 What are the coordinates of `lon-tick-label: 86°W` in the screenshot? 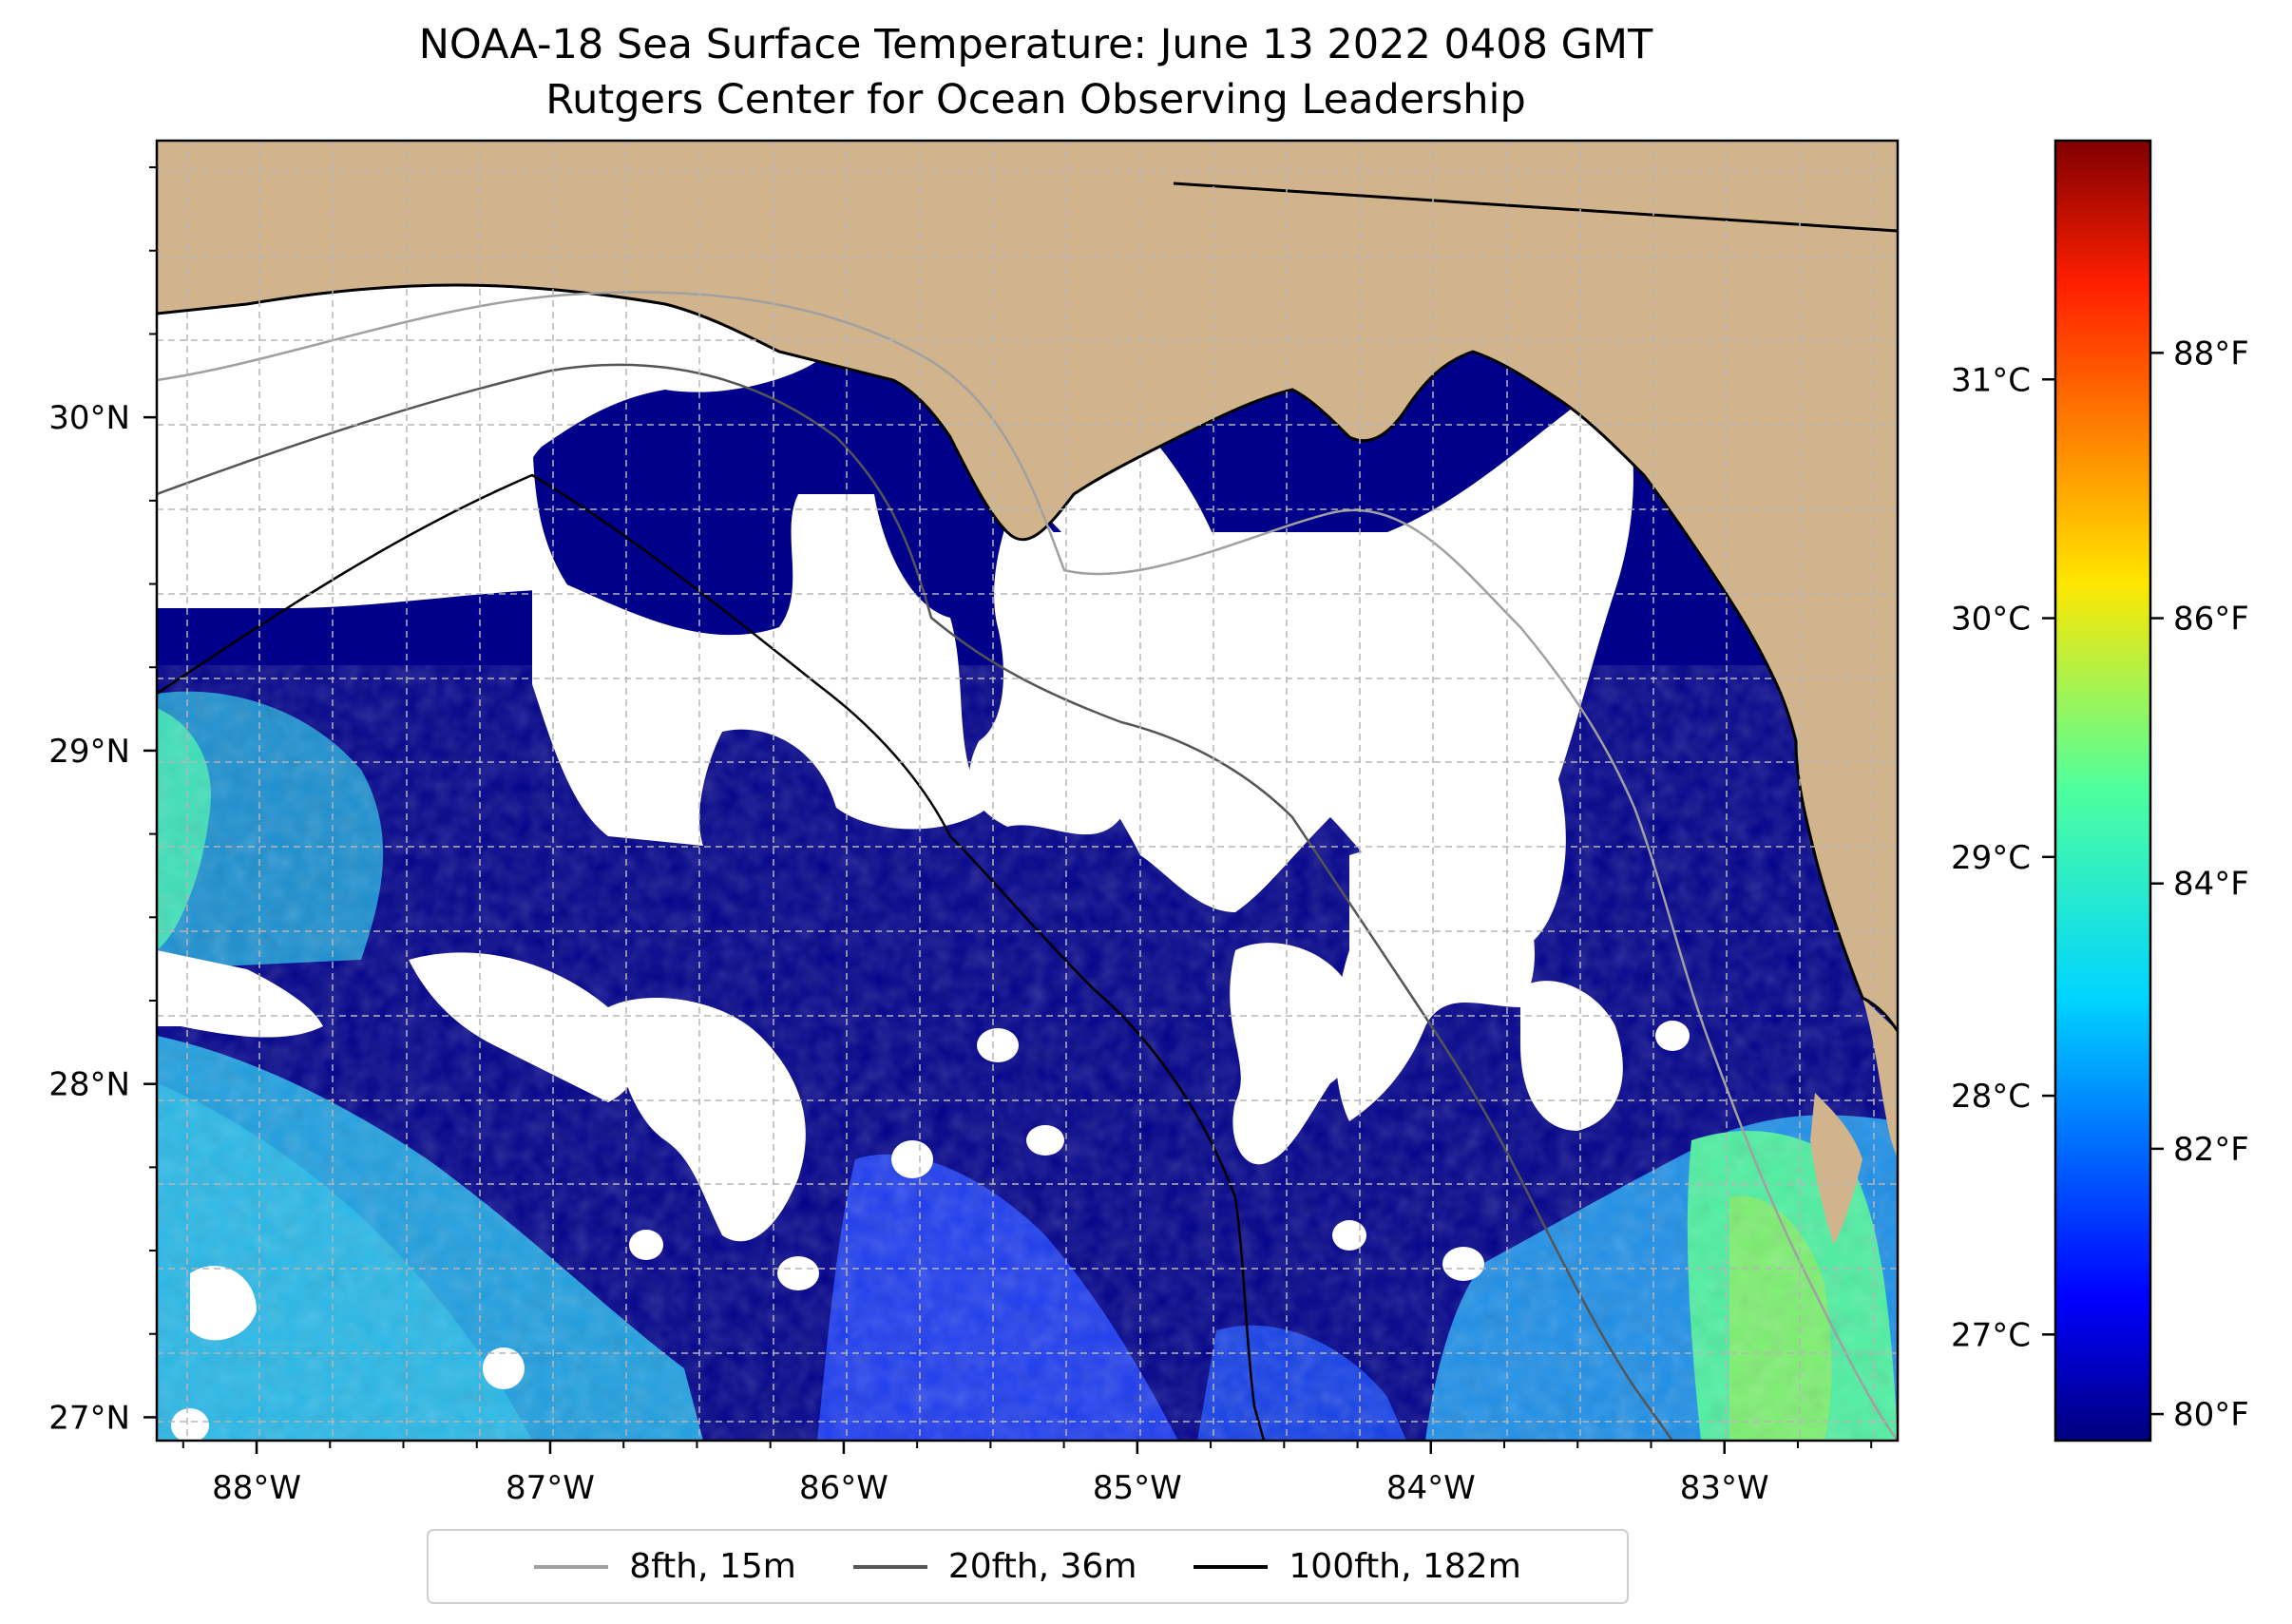 It's located at (843, 1488).